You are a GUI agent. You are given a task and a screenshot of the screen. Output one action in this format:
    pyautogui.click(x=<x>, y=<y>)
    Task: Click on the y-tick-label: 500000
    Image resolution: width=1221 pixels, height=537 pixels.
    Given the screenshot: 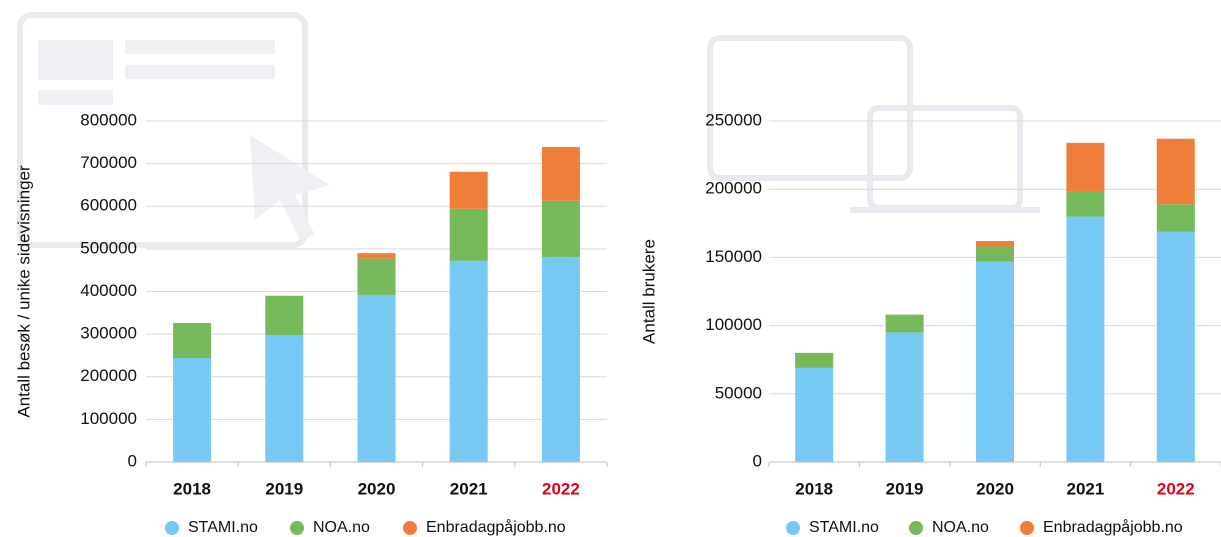 What is the action you would take?
    pyautogui.click(x=108, y=247)
    